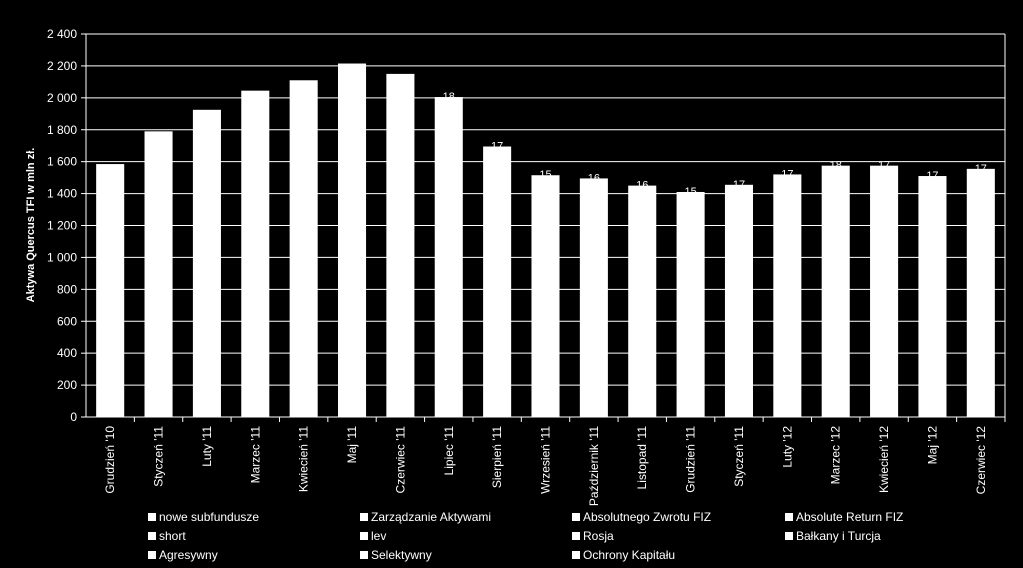 This screenshot has width=1023, height=568. I want to click on y-tick-label: 0, so click(73, 417).